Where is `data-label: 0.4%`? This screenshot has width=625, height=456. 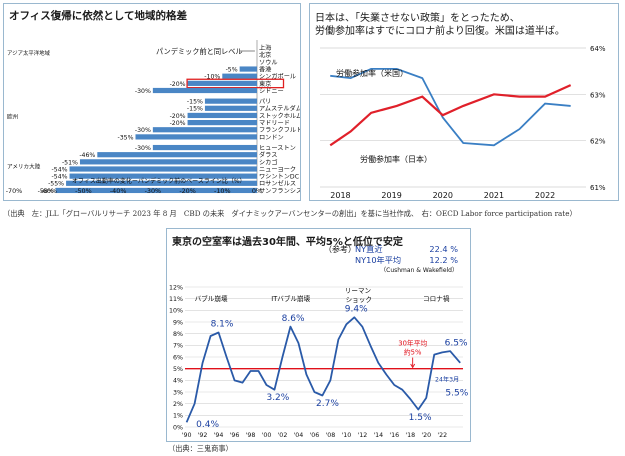
data-label: 0.4% is located at coordinates (207, 425).